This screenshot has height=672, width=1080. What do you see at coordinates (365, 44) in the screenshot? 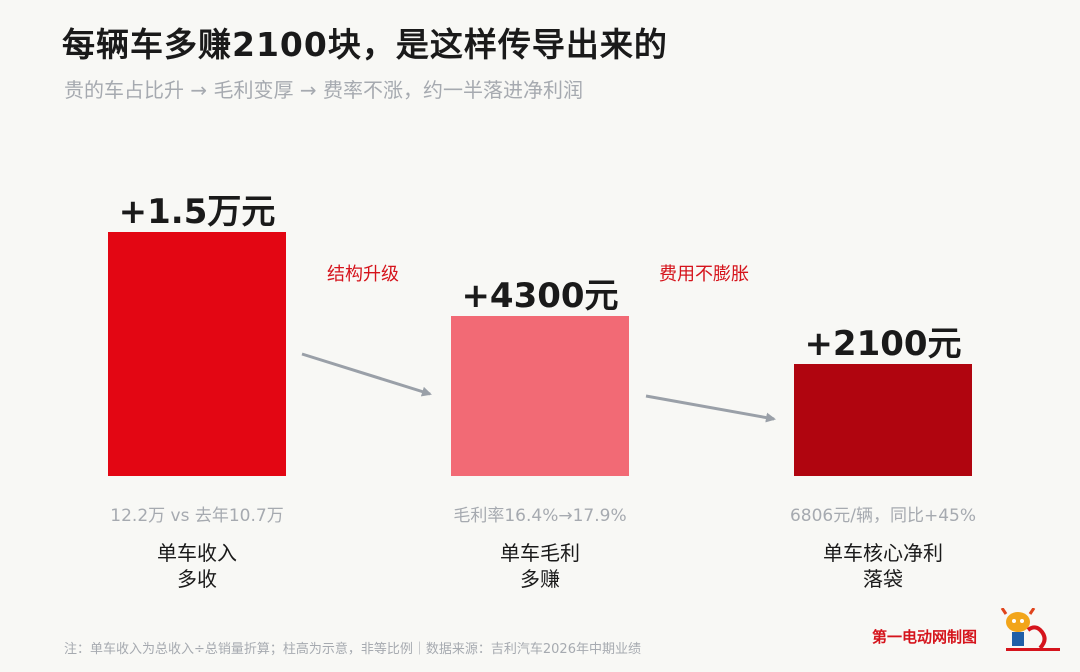
I see `chart-title: 每辆车多赚2100块，是这样传导出来的` at bounding box center [365, 44].